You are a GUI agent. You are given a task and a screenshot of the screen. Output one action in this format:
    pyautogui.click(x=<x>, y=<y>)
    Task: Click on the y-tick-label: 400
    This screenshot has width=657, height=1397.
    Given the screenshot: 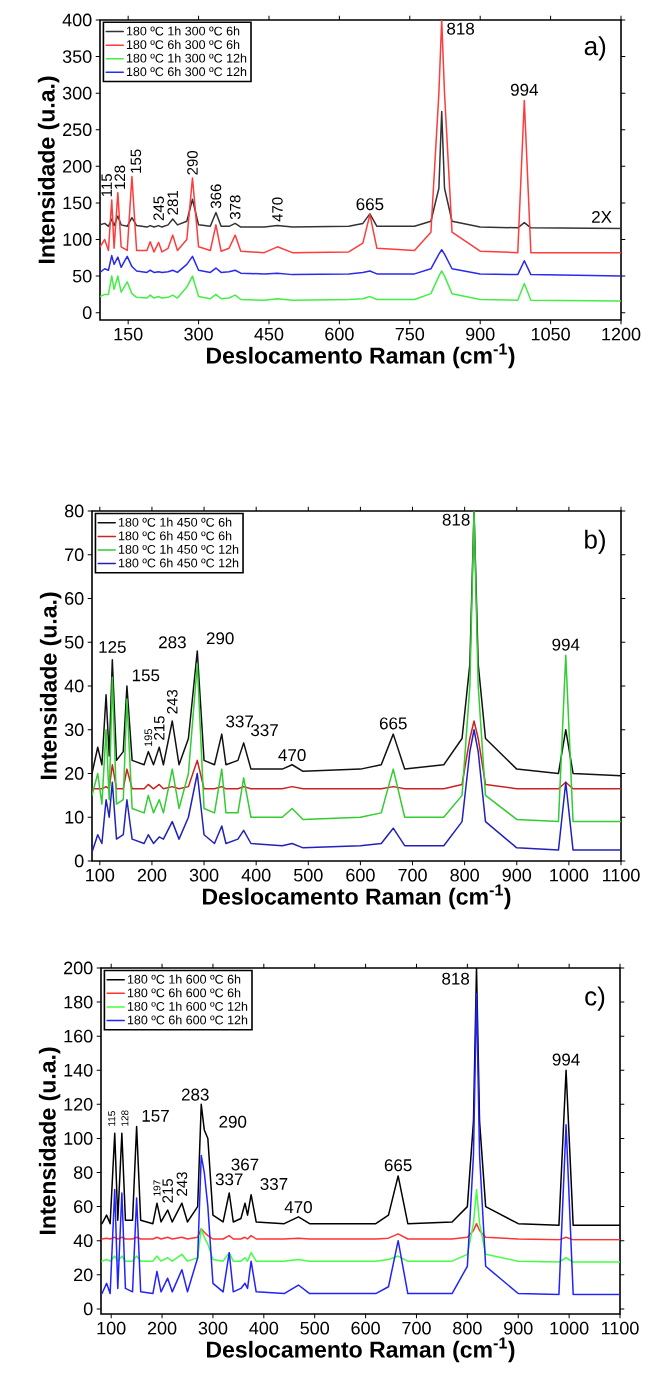 What is the action you would take?
    pyautogui.click(x=77, y=20)
    